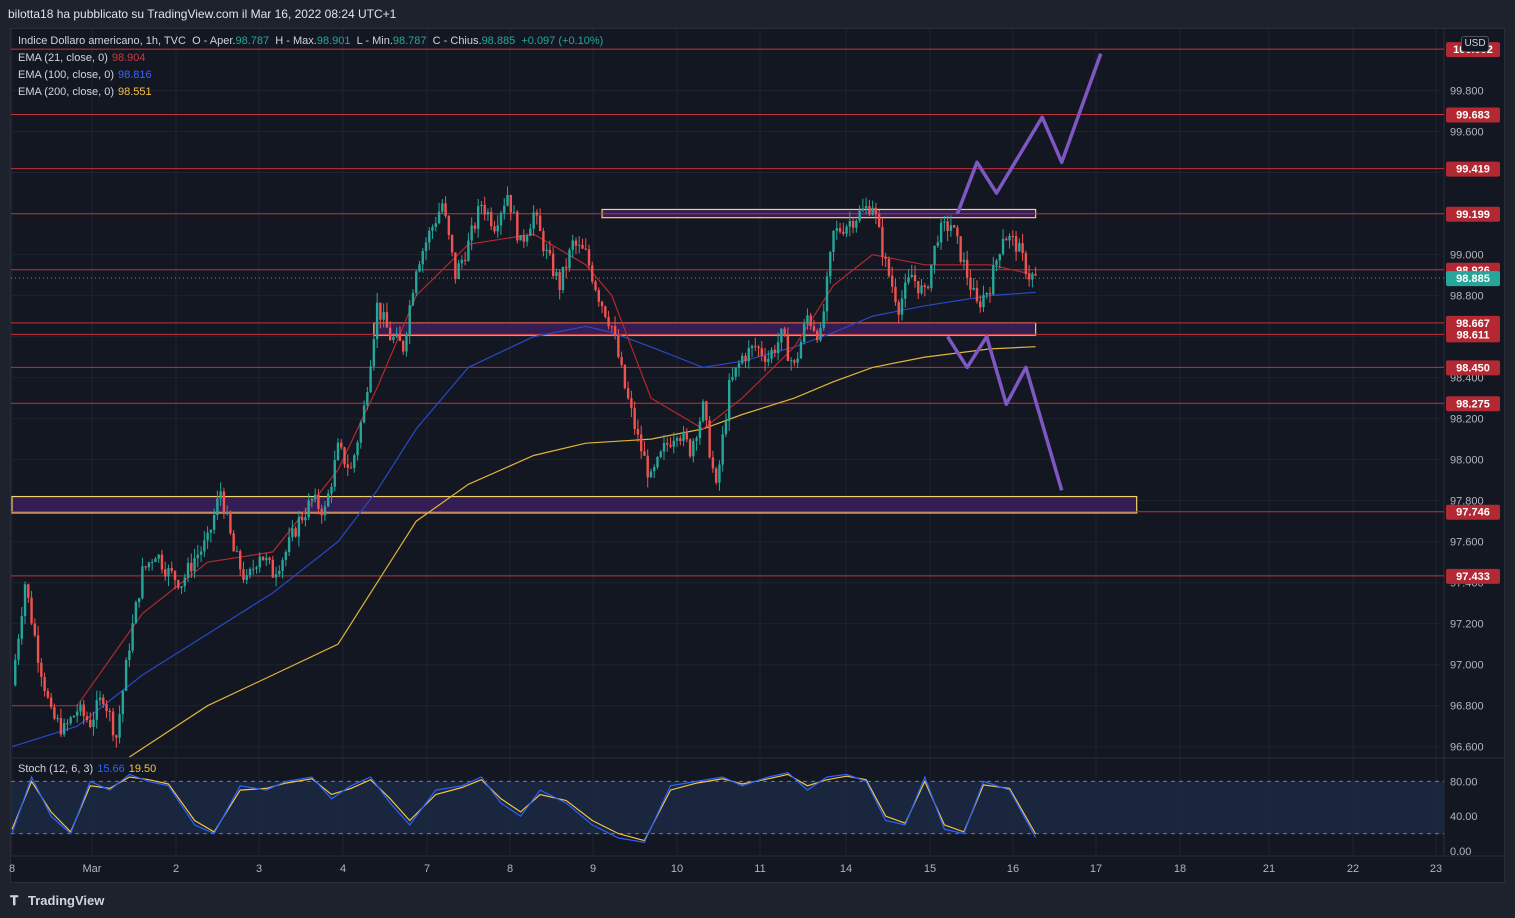  Describe the element at coordinates (562, 41) in the screenshot. I see `change-value: +0.097 (+0.10%)` at that location.